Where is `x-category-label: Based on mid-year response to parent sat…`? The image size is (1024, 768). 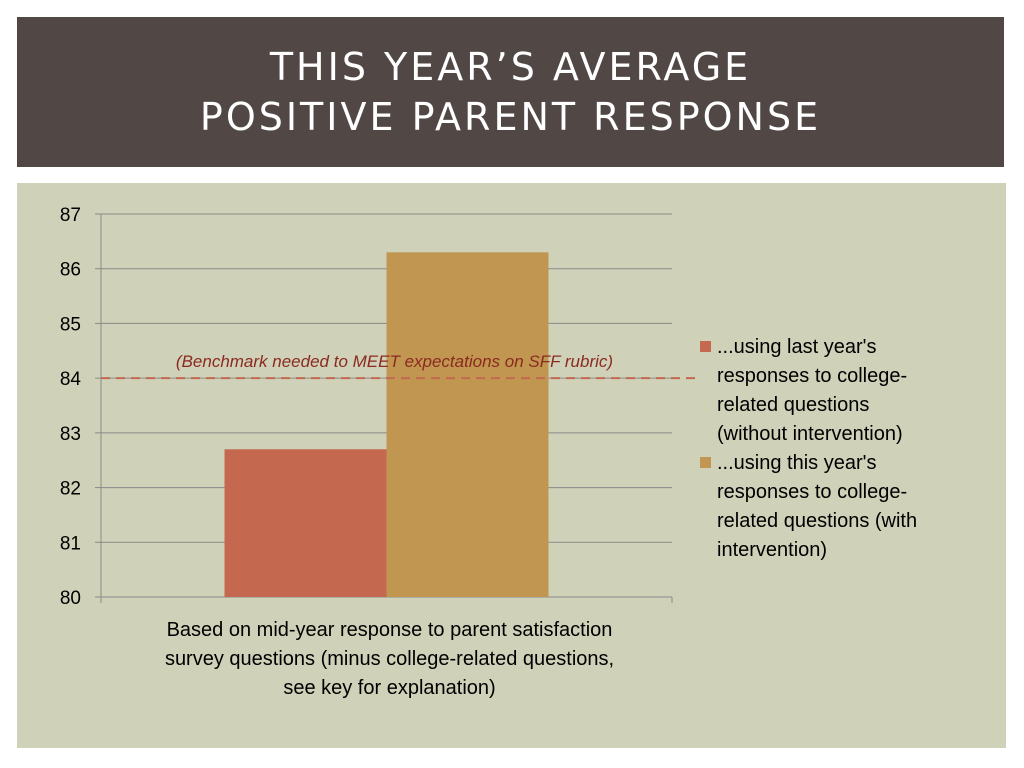 x-category-label: Based on mid-year response to parent sat… is located at coordinates (389, 659).